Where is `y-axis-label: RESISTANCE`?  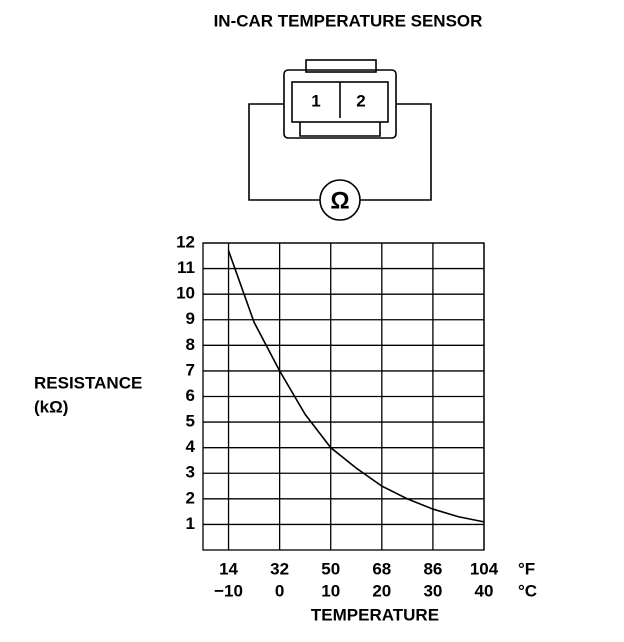 y-axis-label: RESISTANCE is located at coordinates (88, 382).